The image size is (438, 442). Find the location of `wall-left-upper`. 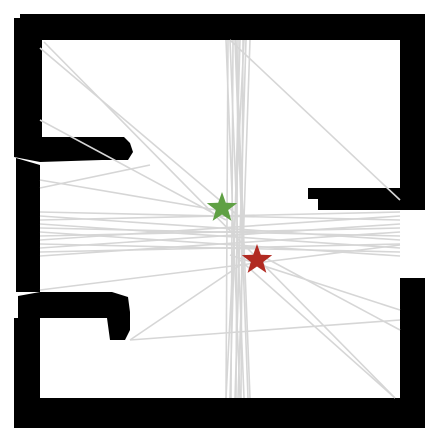

wall-left-upper is located at coordinates (28, 78).